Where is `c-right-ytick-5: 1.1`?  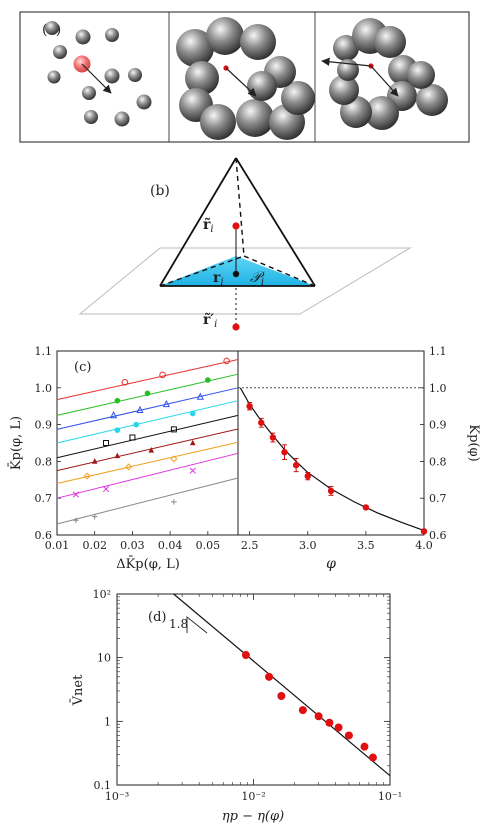 c-right-ytick-5: 1.1 is located at coordinates (438, 351).